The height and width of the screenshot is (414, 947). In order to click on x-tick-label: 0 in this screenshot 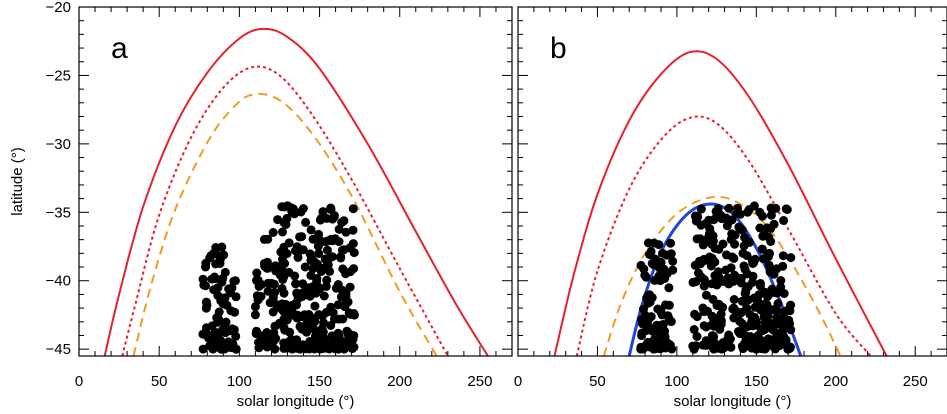, I will do `click(518, 381)`.